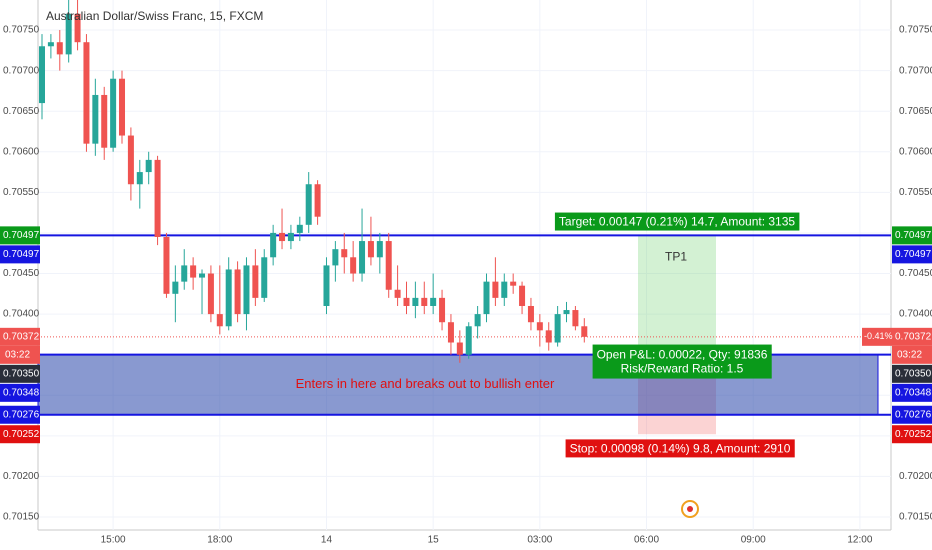 Image resolution: width=932 pixels, height=550 pixels. Describe the element at coordinates (21, 414) in the screenshot. I see `price-tag-label-left: 0.70276` at that location.